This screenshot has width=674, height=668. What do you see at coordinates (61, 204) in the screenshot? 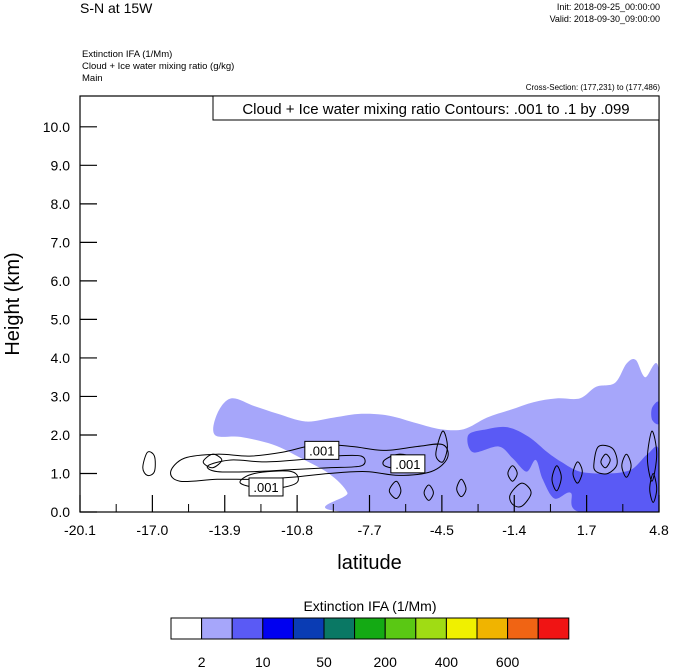
I see `y-tick-label-8: 8.0` at bounding box center [61, 204].